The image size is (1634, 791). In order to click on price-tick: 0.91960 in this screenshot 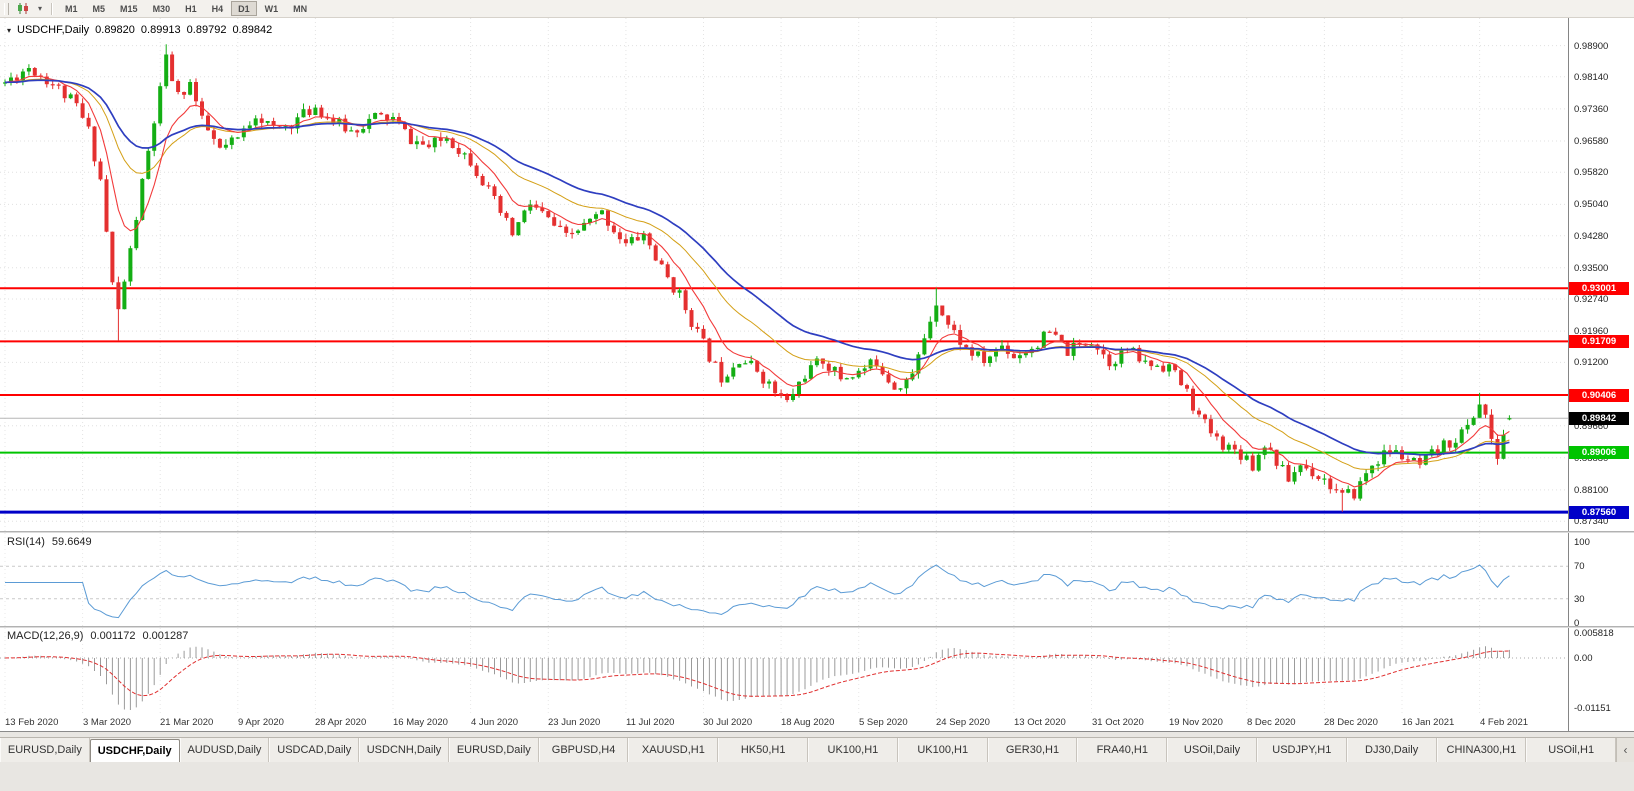, I will do `click(1591, 332)`.